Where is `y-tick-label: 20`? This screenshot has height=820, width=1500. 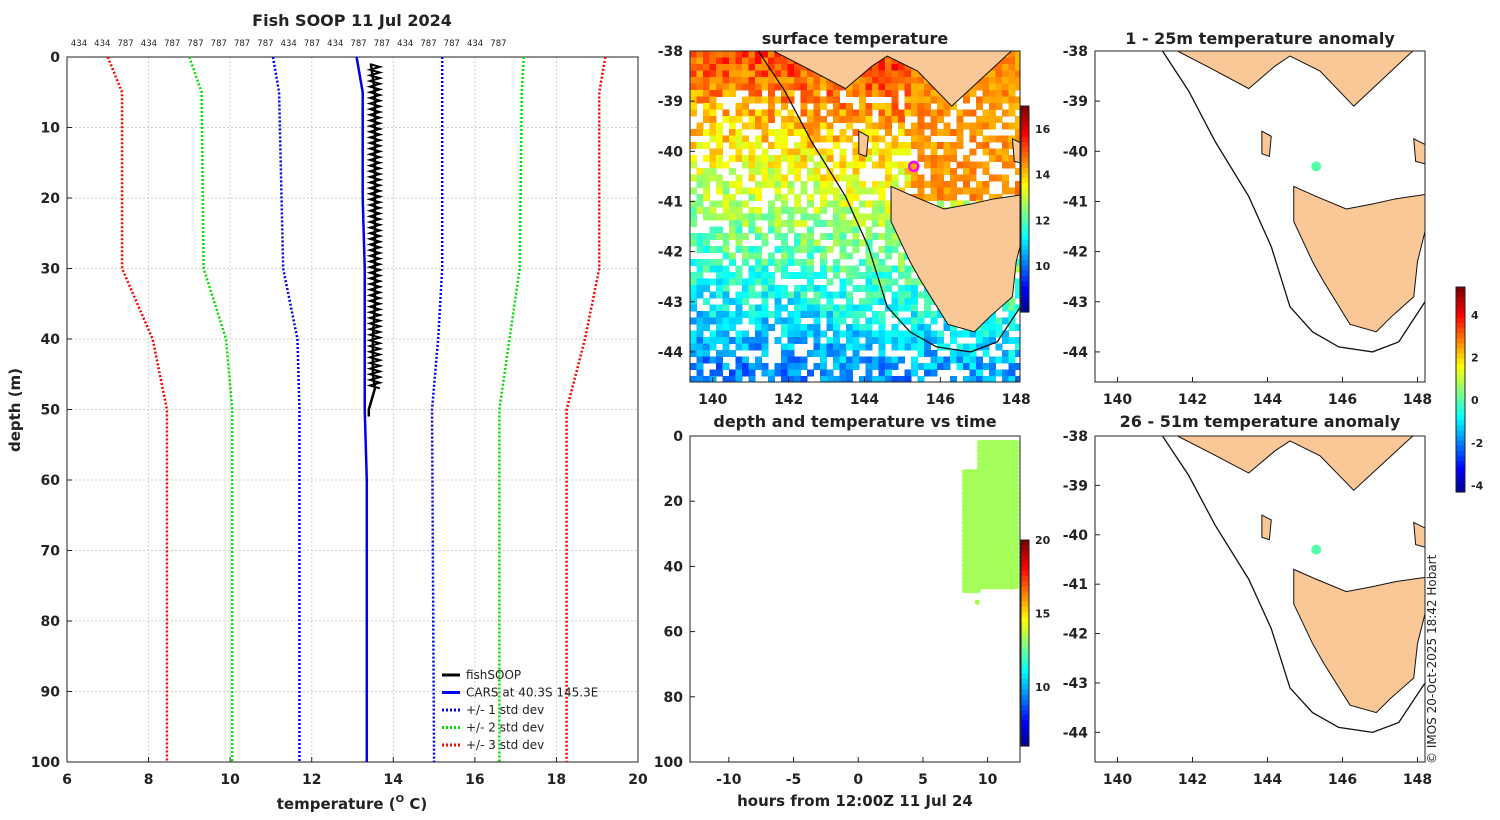
y-tick-label: 20 is located at coordinates (674, 502).